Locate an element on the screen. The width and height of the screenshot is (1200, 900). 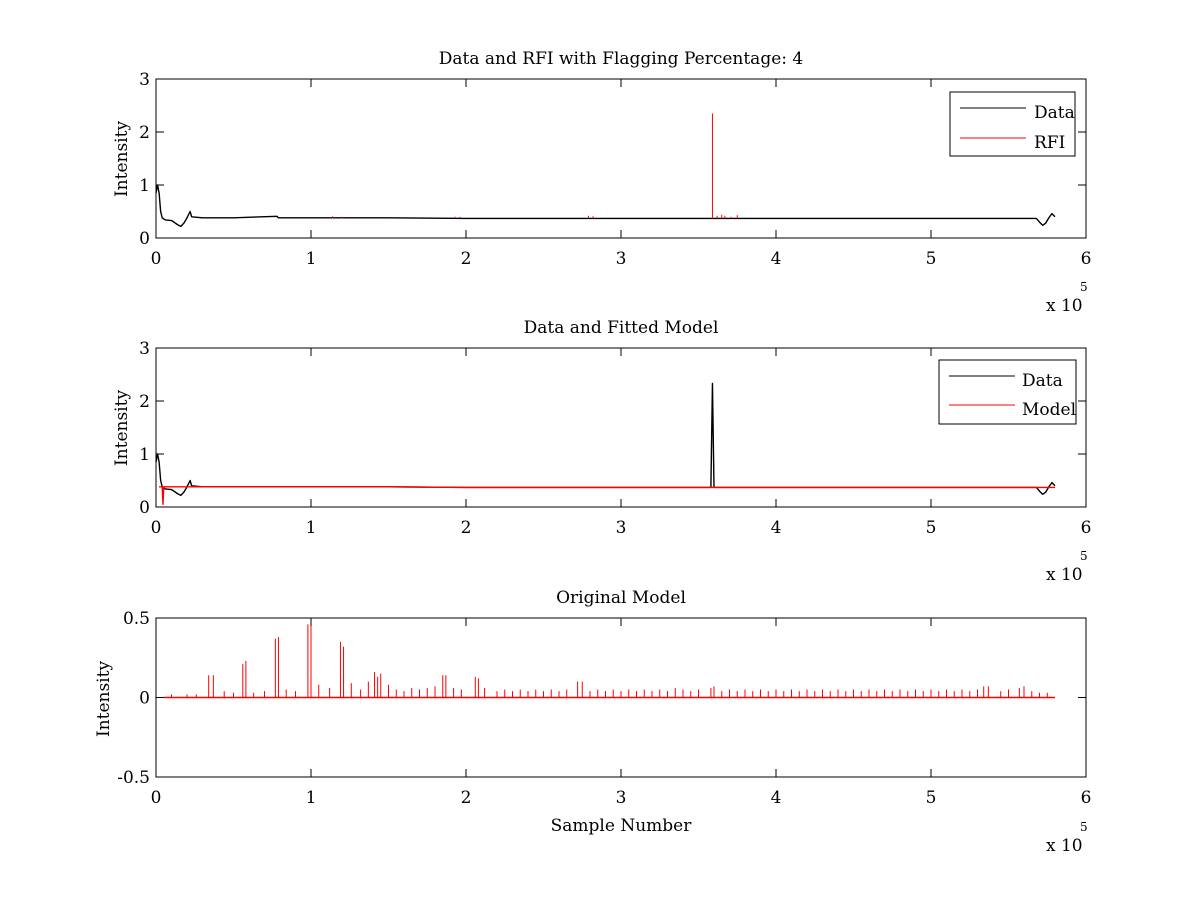
y-tick-label: 0.5 is located at coordinates (136, 619).